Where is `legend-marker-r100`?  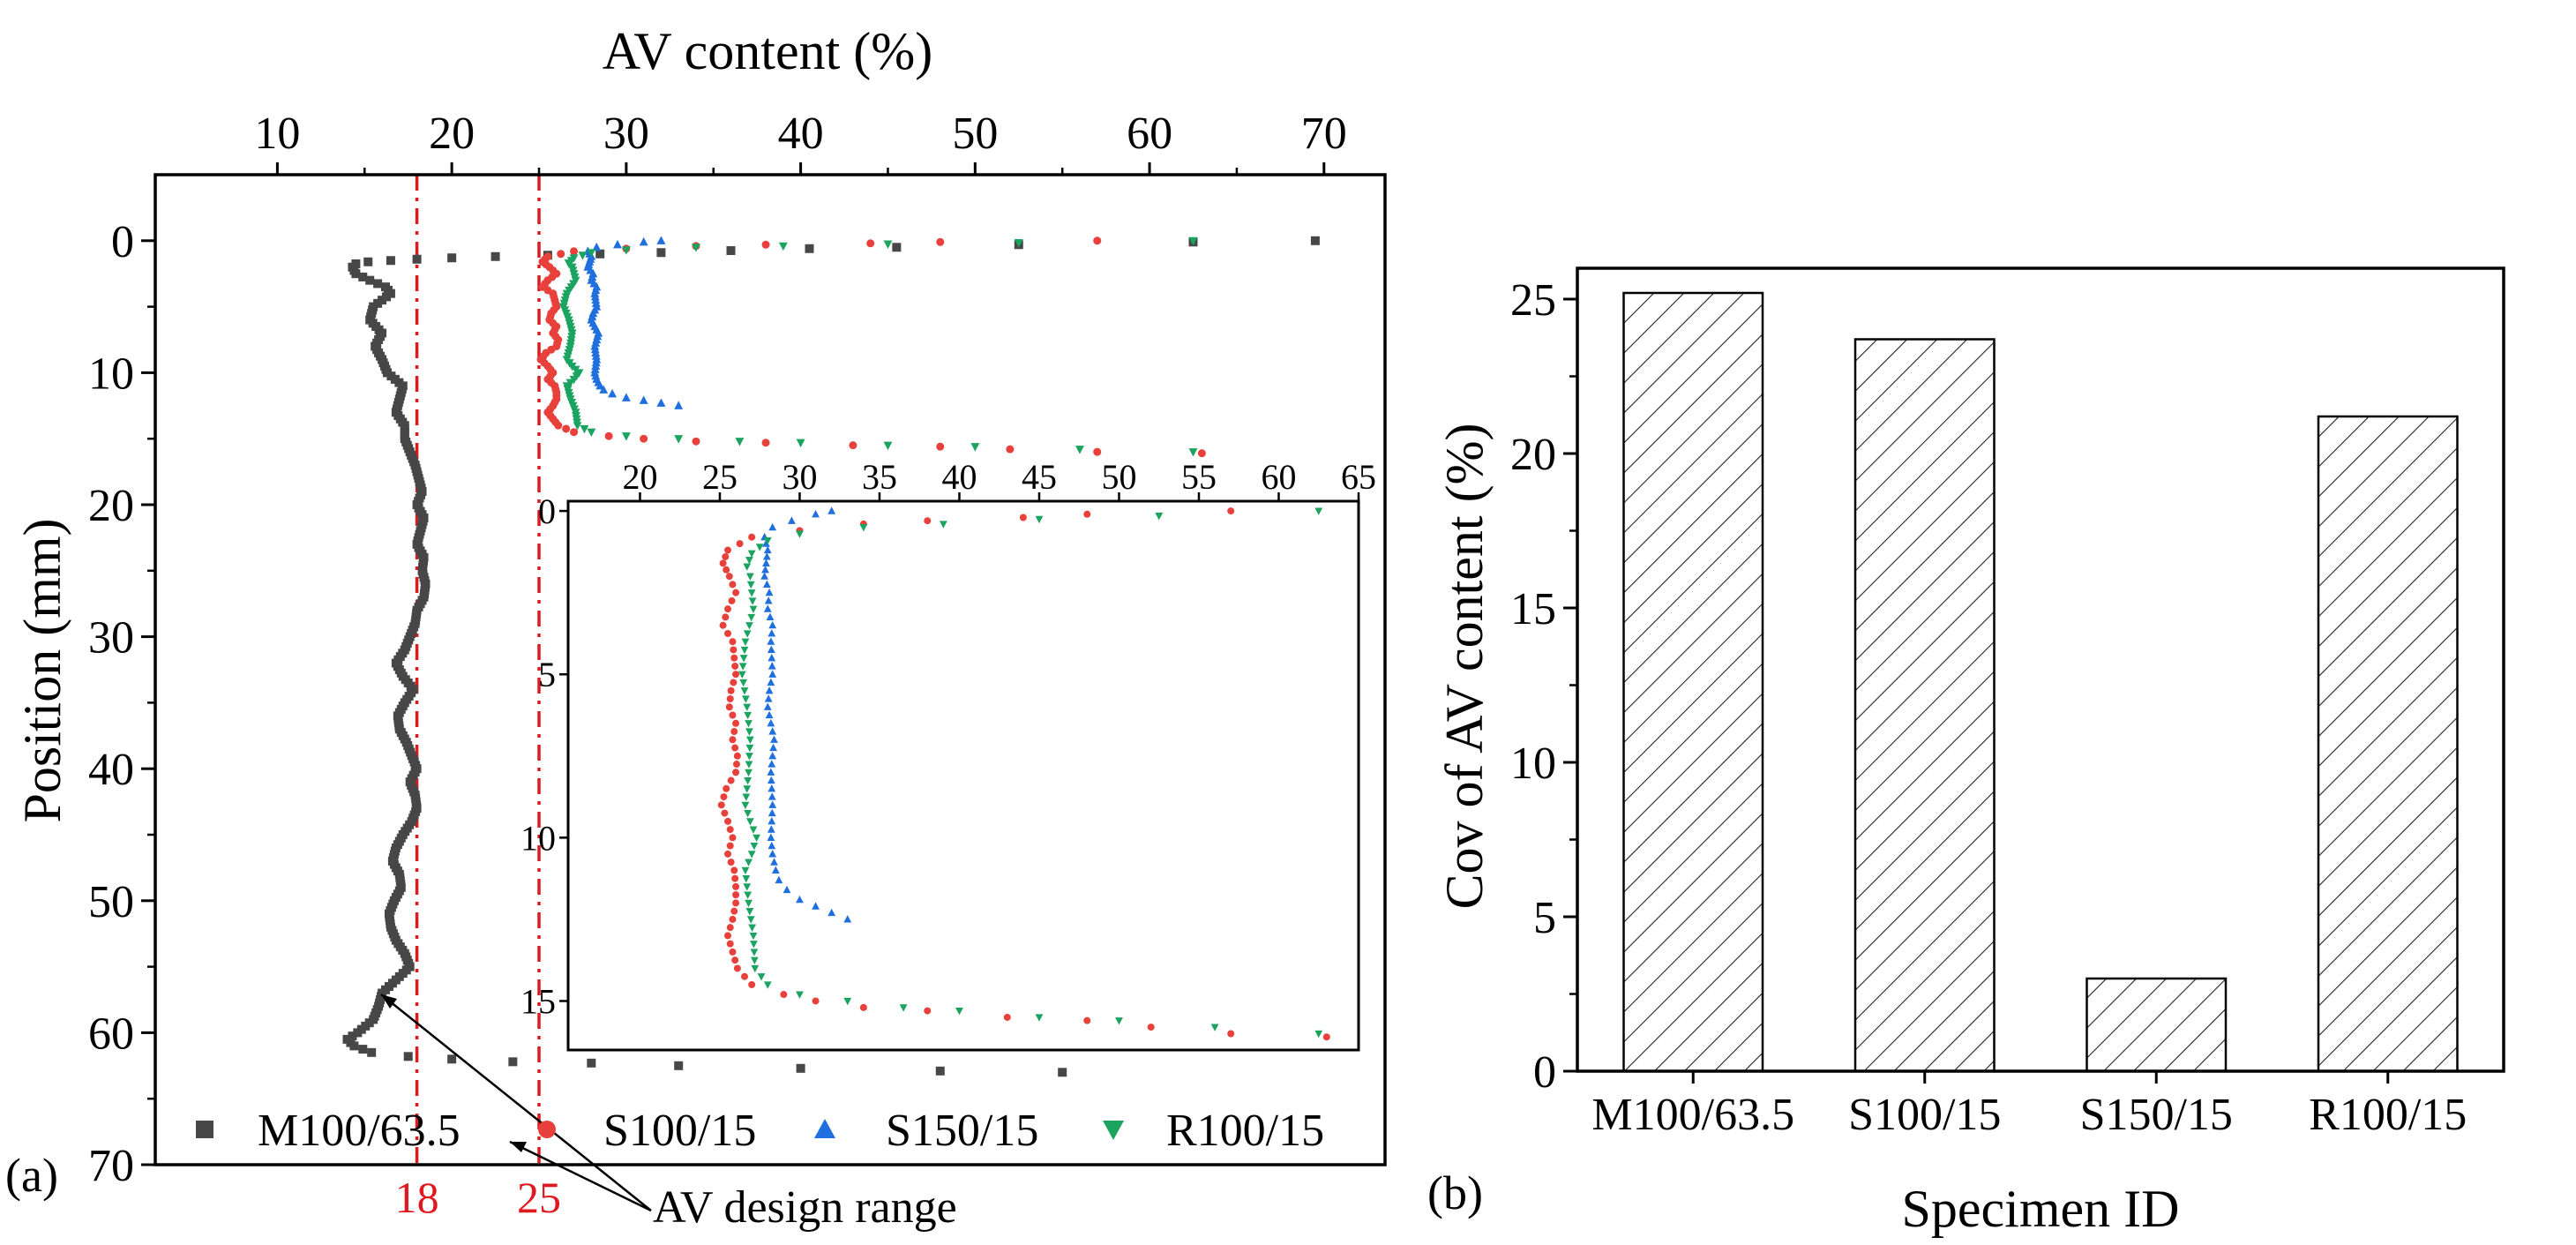
legend-marker-r100 is located at coordinates (1113, 1130).